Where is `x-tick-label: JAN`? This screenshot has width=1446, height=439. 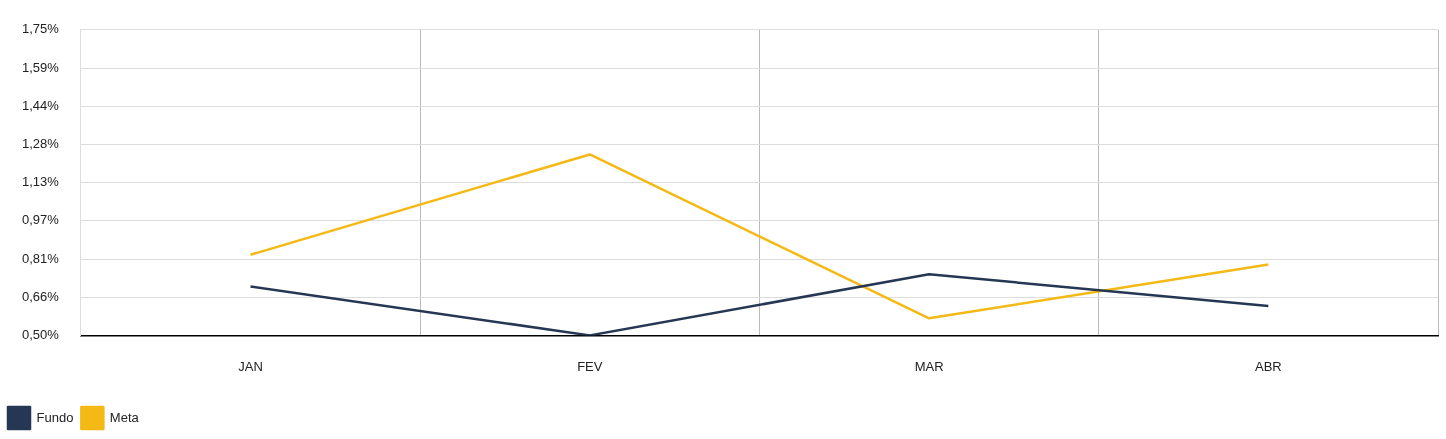 x-tick-label: JAN is located at coordinates (250, 366).